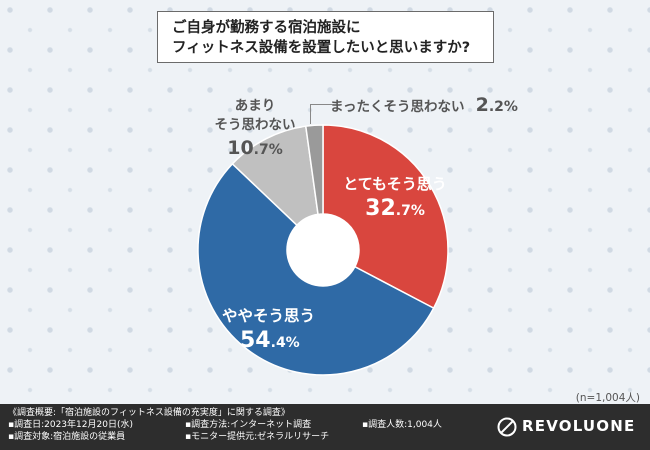 The width and height of the screenshot is (650, 450). What do you see at coordinates (496, 105) in the screenshot?
I see `slice-value-mattaku: 2.2%` at bounding box center [496, 105].